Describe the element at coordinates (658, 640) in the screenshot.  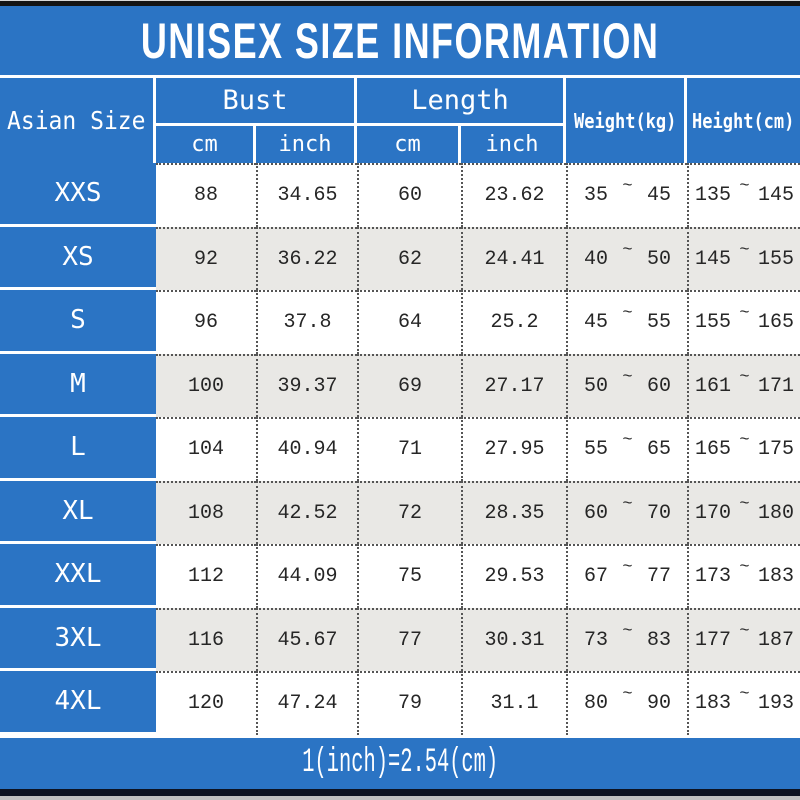
I see `range-max: 83` at that location.